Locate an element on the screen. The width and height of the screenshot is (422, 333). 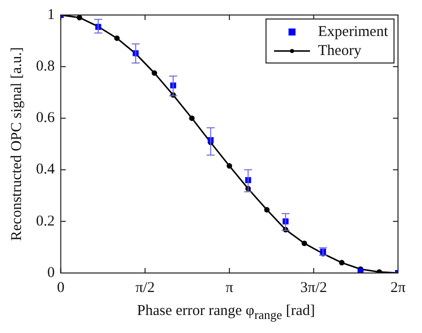
y-tick-label: 0 is located at coordinates (51, 272).